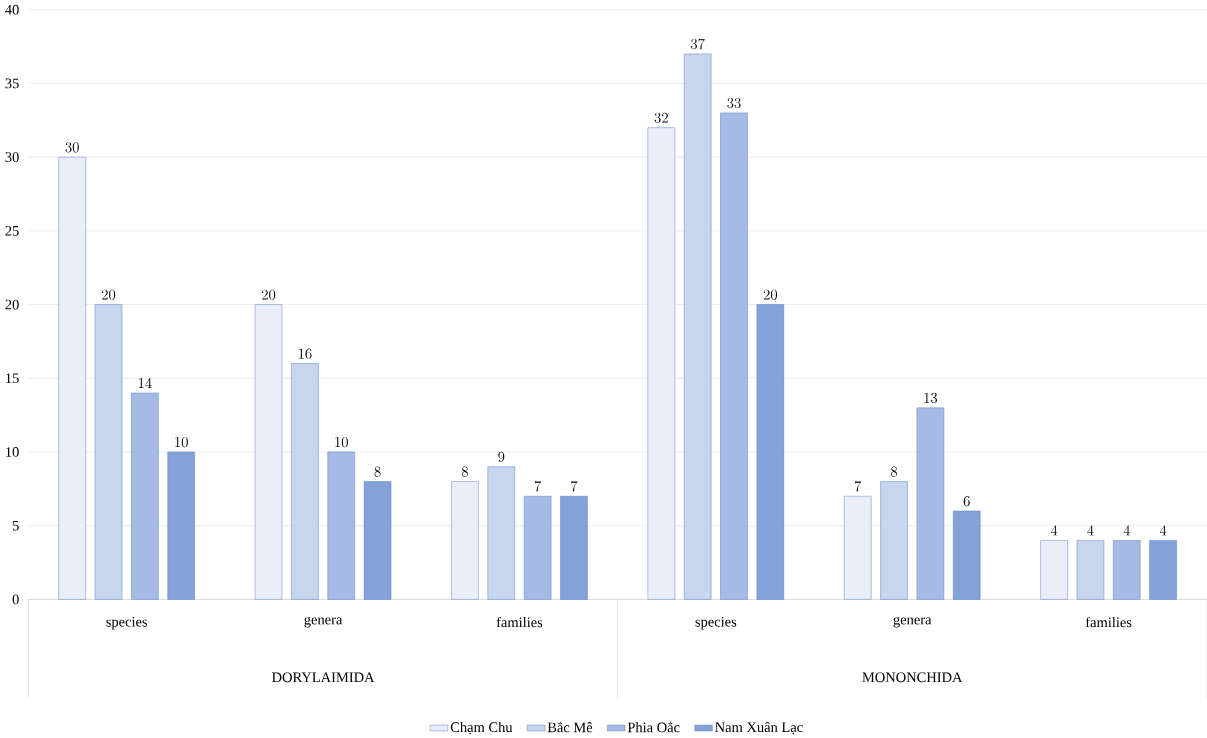 This screenshot has height=738, width=1207. What do you see at coordinates (12, 451) in the screenshot?
I see `y-tick-label: 10` at bounding box center [12, 451].